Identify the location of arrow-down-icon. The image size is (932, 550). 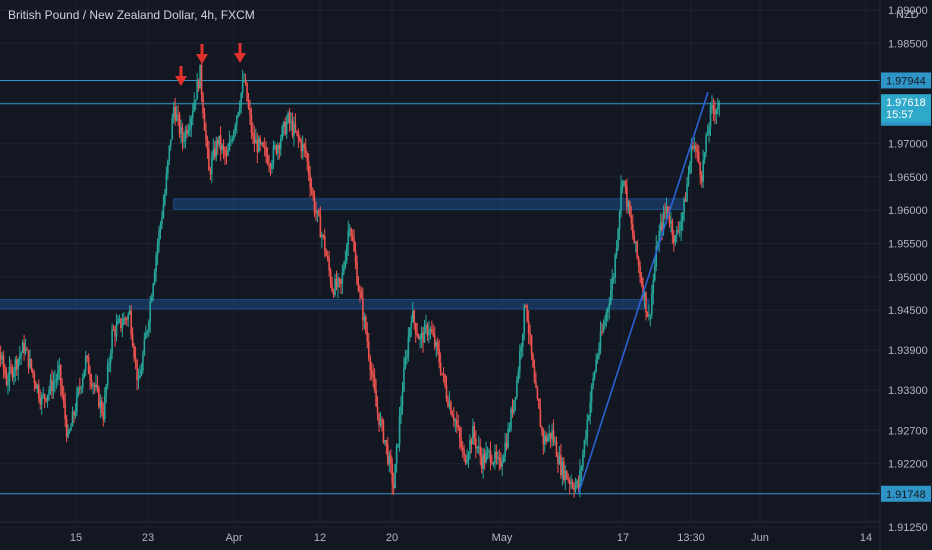
(240, 53).